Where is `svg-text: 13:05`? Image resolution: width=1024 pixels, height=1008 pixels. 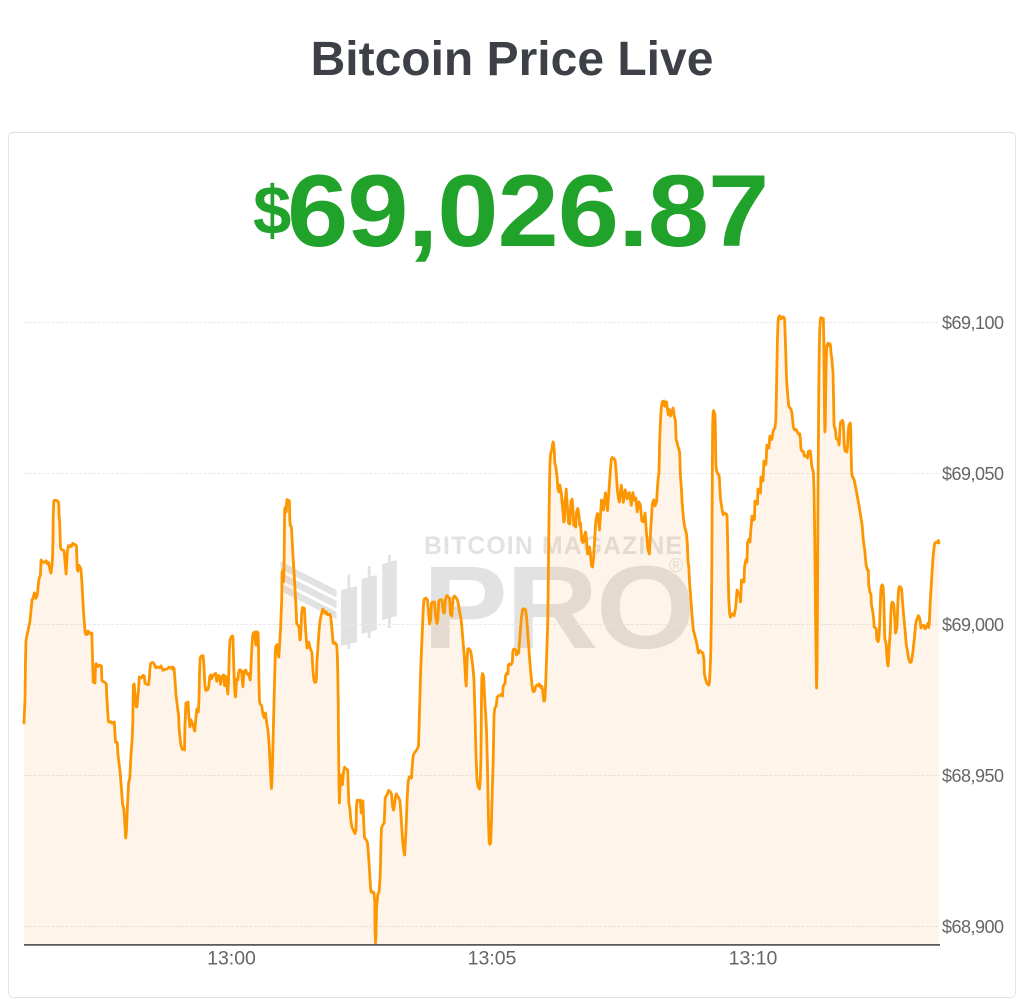 svg-text: 13:05 is located at coordinates (492, 959).